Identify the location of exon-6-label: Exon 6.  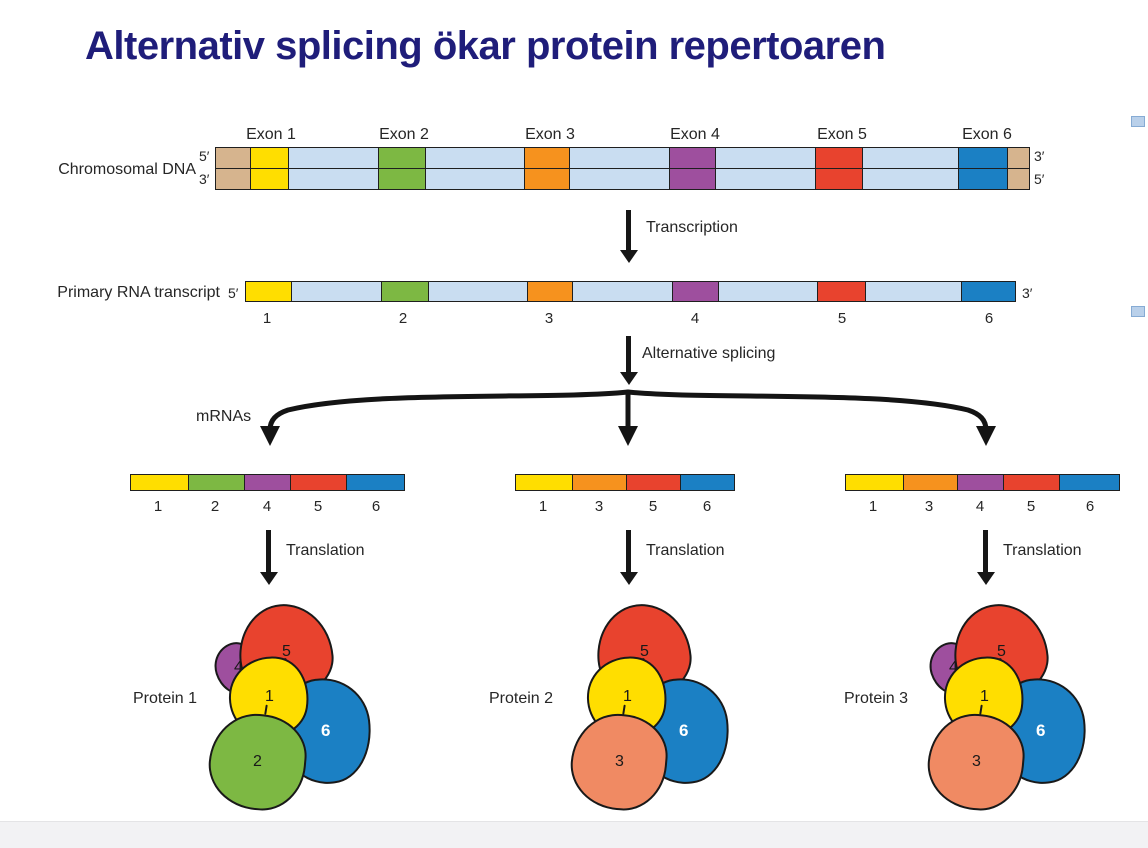
(987, 134).